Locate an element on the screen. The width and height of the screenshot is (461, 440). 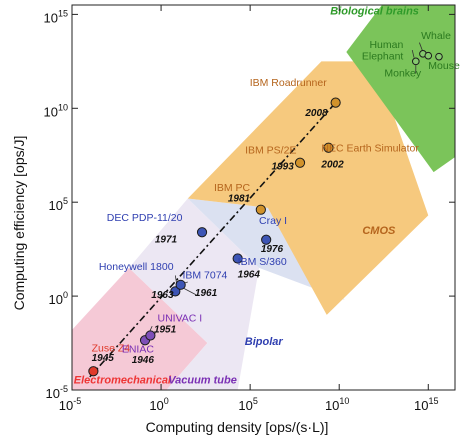
point-annotation: ENIAC is located at coordinates (138, 349).